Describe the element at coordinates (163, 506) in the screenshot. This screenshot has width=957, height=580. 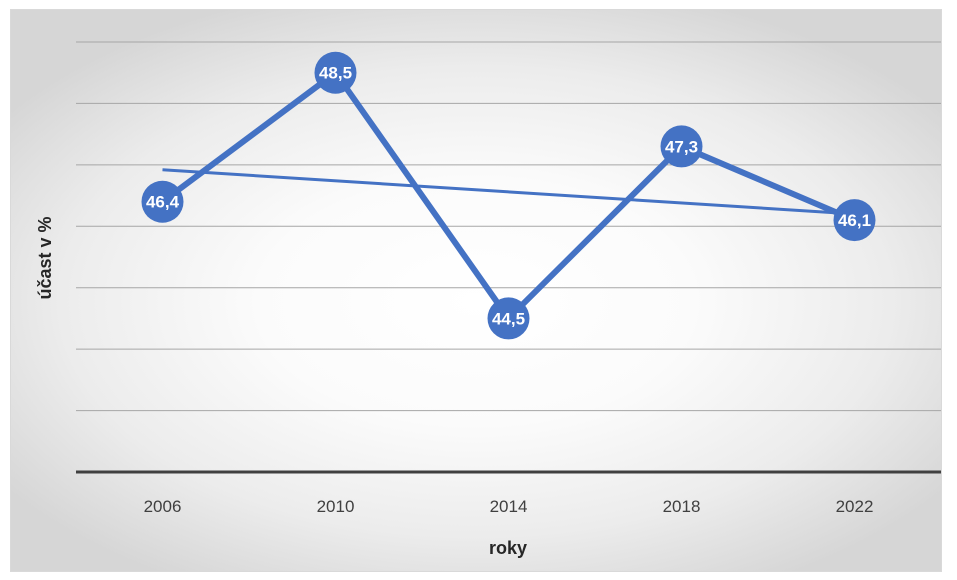
I see `x-tick-label: 2006` at that location.